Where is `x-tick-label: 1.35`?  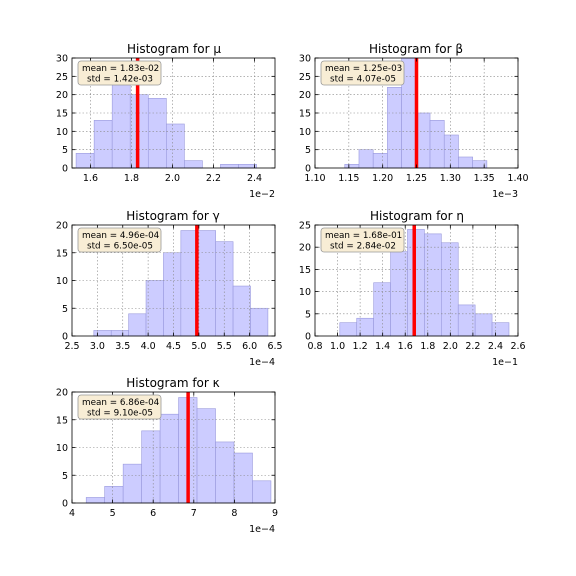 x-tick-label: 1.35 is located at coordinates (484, 178).